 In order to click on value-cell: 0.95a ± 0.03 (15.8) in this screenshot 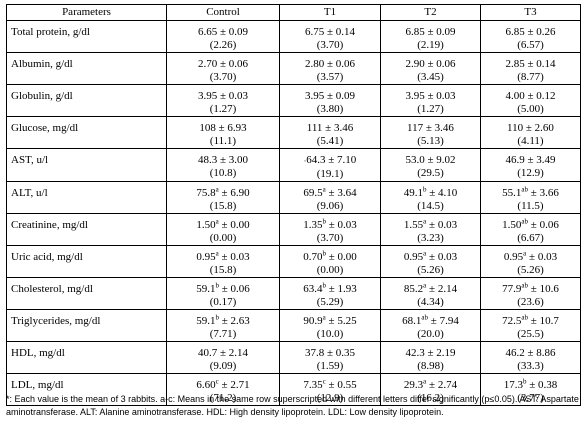, I will do `click(223, 261)`.